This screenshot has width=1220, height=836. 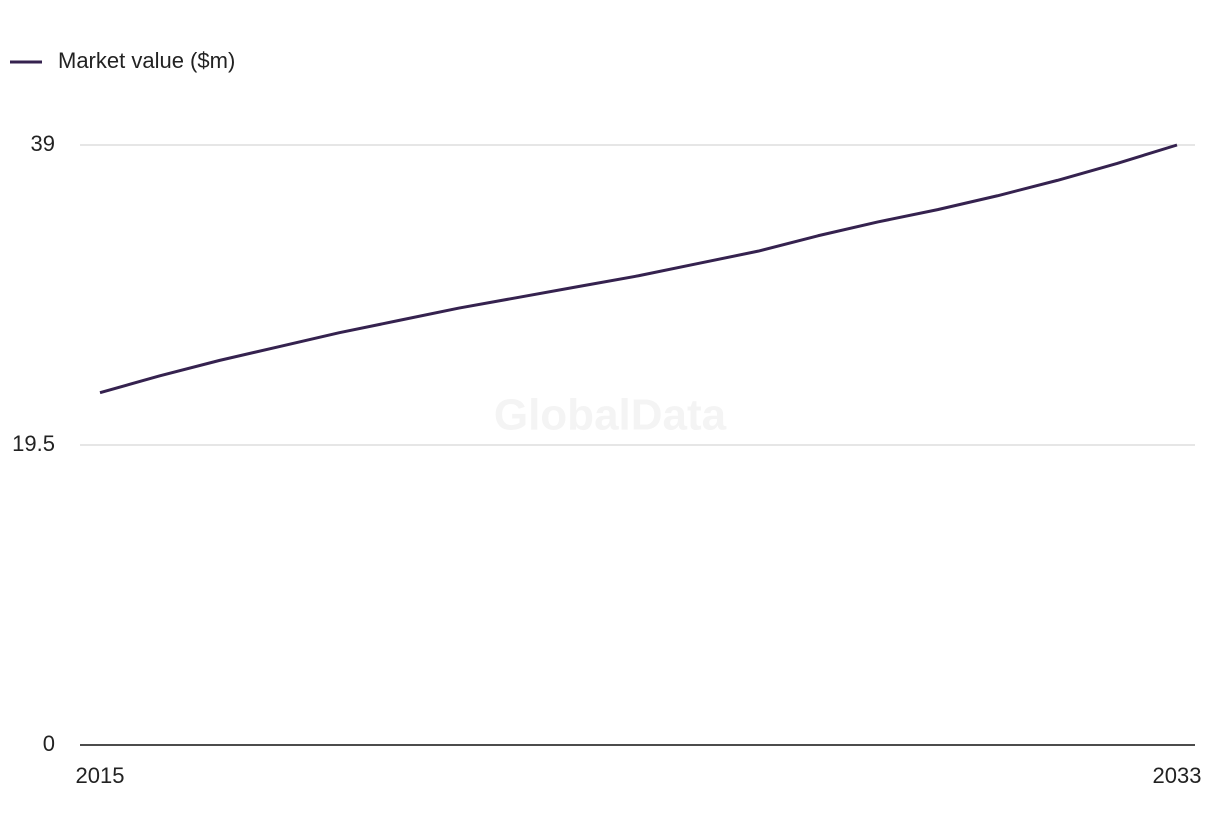 I want to click on y-tick-label: 19.5, so click(x=33, y=443).